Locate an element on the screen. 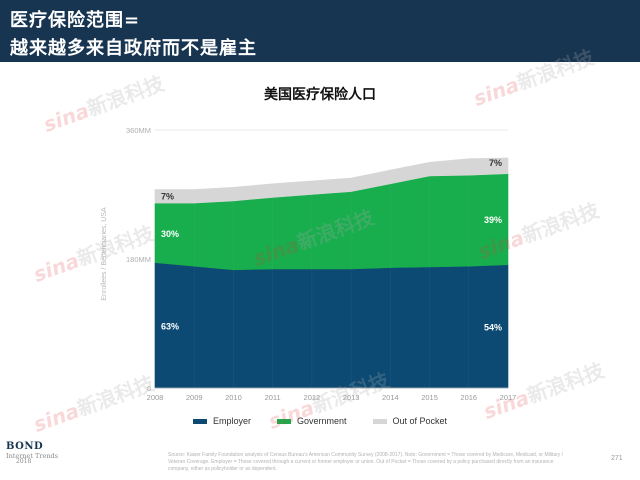 This screenshot has height=480, width=640. y-tick-label: 0 is located at coordinates (149, 388).